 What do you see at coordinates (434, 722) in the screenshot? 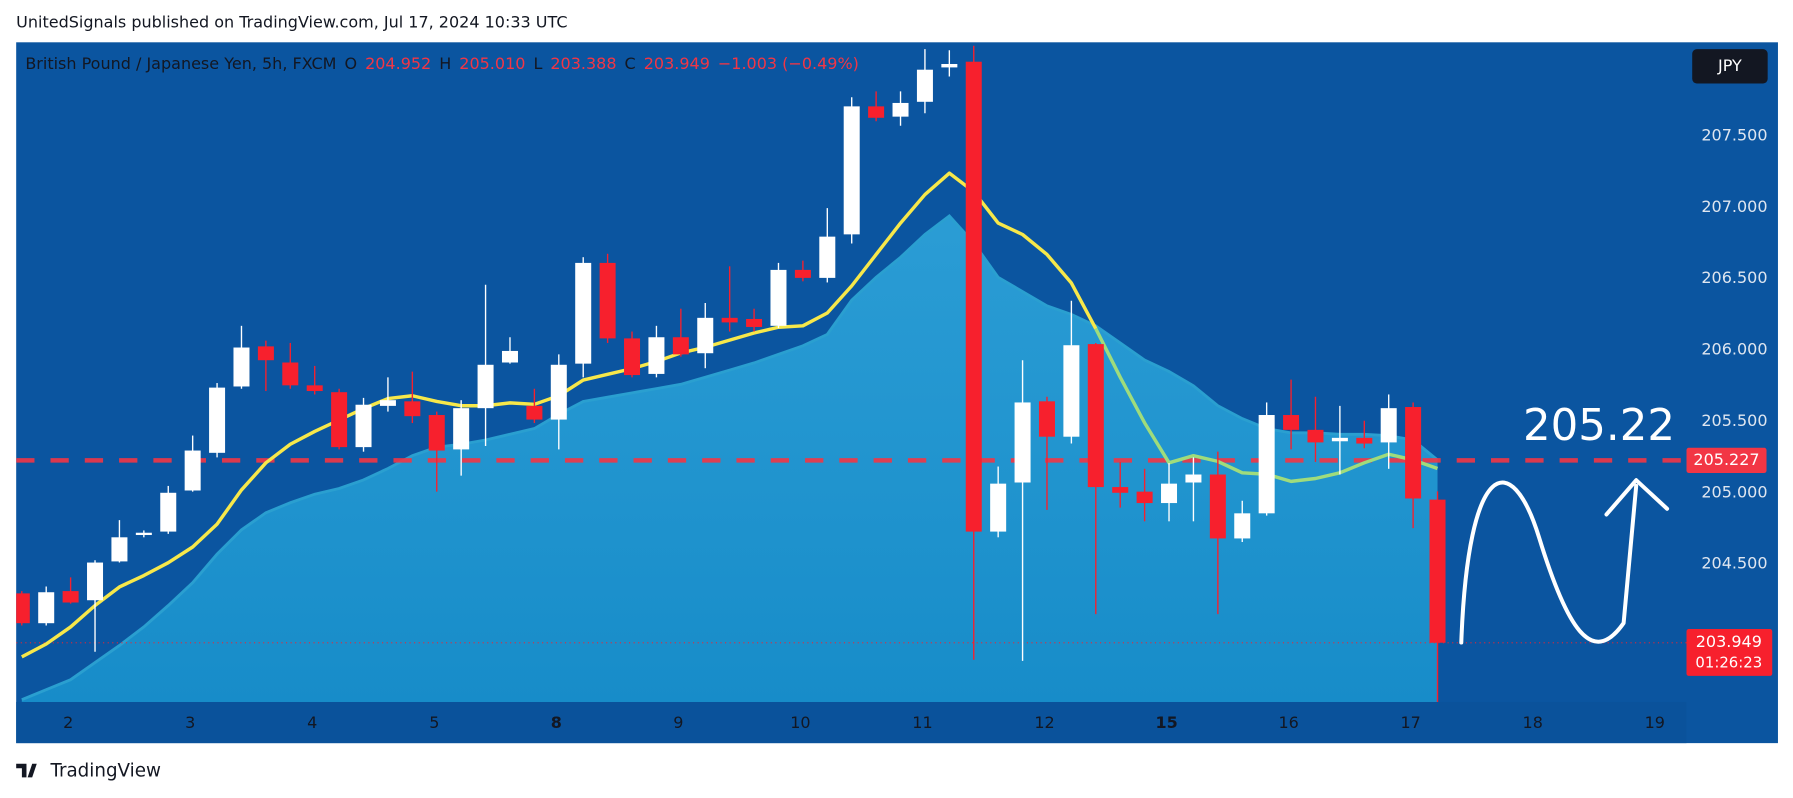
I see `x-tick-label: 5` at bounding box center [434, 722].